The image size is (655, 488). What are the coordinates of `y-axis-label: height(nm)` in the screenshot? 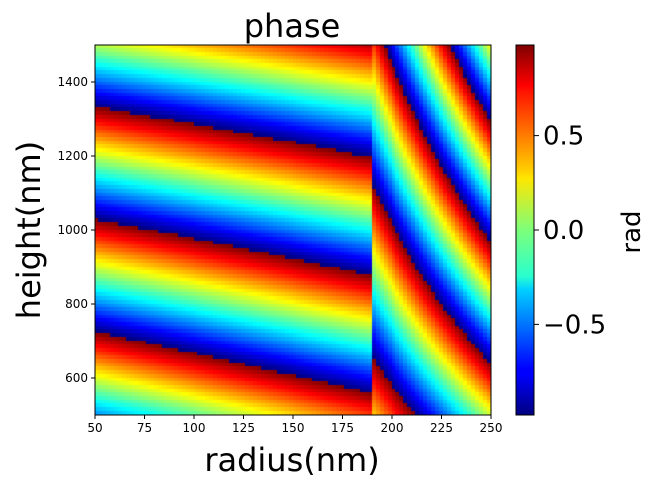 It's located at (29, 230).